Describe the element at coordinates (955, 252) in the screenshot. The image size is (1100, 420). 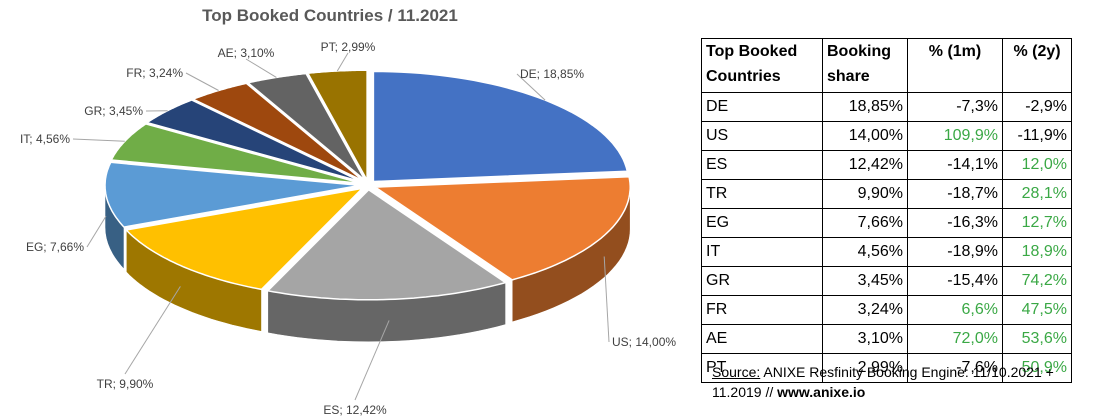
I see `cell-change-1m: -18,9%` at that location.